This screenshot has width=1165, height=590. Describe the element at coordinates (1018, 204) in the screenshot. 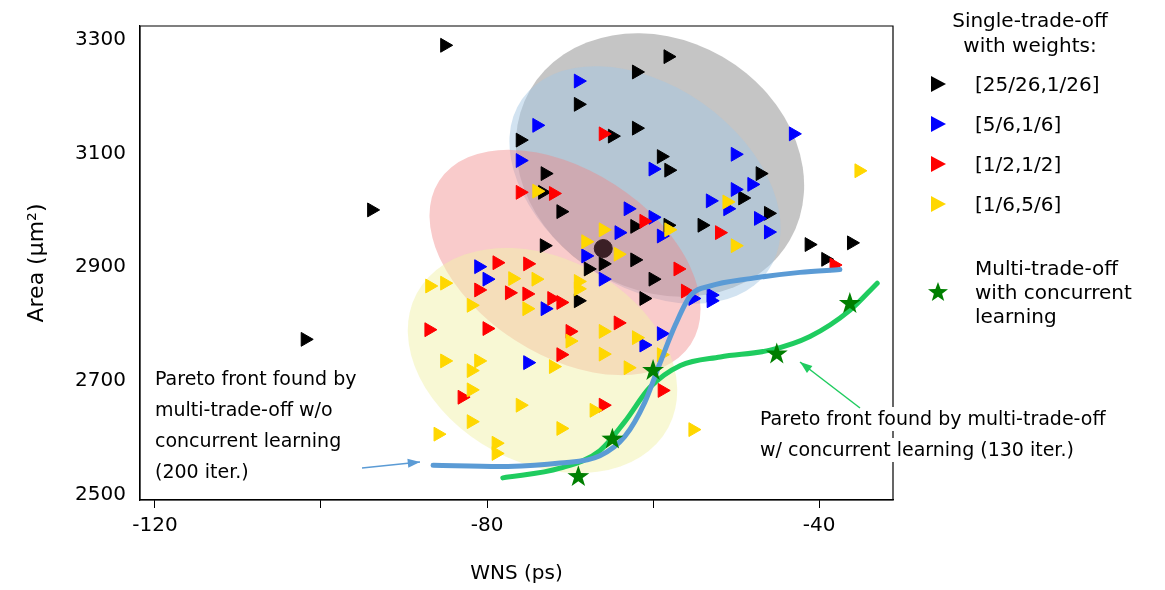

I see `legend-label: [1/6,5/6]` at that location.